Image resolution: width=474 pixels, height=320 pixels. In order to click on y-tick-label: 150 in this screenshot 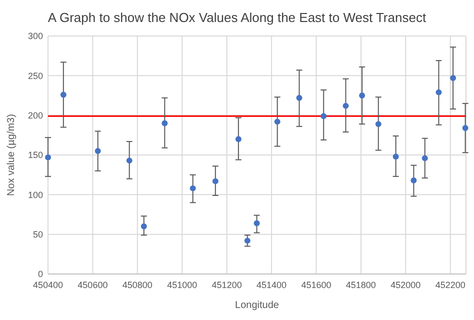, I will do `click(35, 155)`.